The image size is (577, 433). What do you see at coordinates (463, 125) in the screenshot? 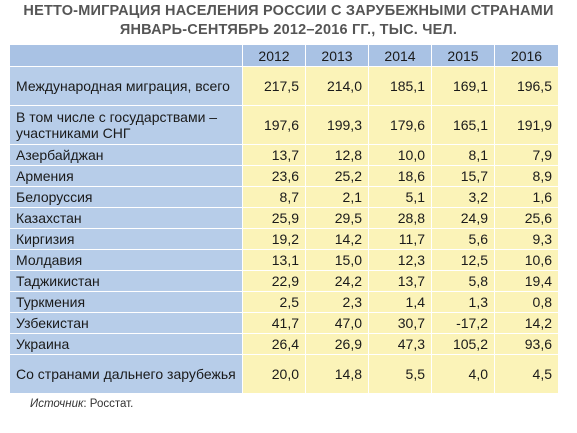
I see `row-value: 165,1` at bounding box center [463, 125].